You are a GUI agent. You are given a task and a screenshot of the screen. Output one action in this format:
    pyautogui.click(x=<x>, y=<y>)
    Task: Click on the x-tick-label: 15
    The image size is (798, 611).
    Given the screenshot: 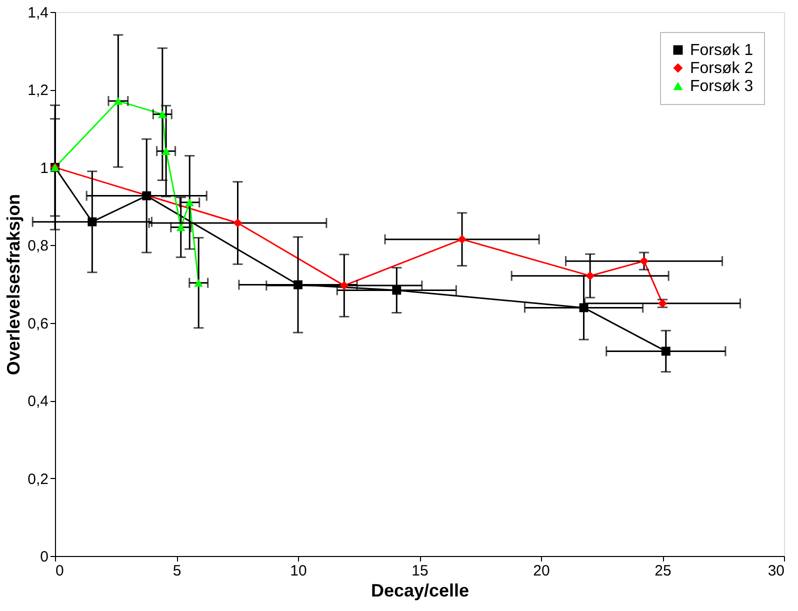 What is the action you would take?
    pyautogui.click(x=420, y=571)
    